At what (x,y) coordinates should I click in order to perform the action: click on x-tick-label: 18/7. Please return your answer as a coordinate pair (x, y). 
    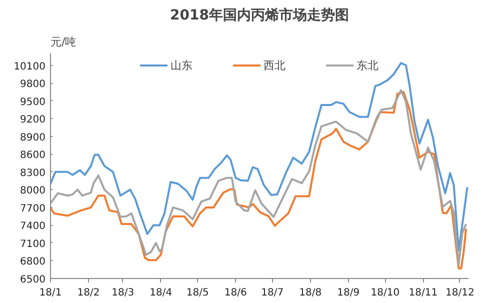
    Looking at the image, I should click on (272, 293).